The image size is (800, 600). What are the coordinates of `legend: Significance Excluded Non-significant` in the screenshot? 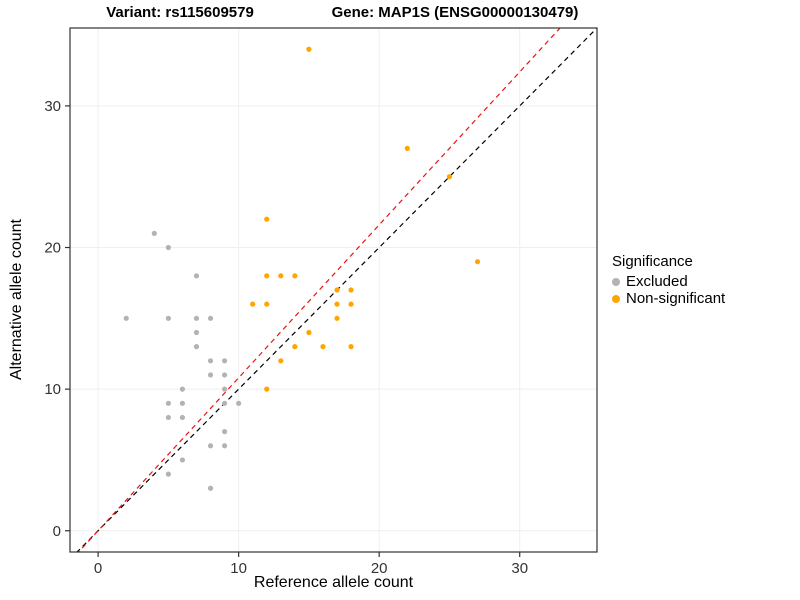 It's located at (704, 280).